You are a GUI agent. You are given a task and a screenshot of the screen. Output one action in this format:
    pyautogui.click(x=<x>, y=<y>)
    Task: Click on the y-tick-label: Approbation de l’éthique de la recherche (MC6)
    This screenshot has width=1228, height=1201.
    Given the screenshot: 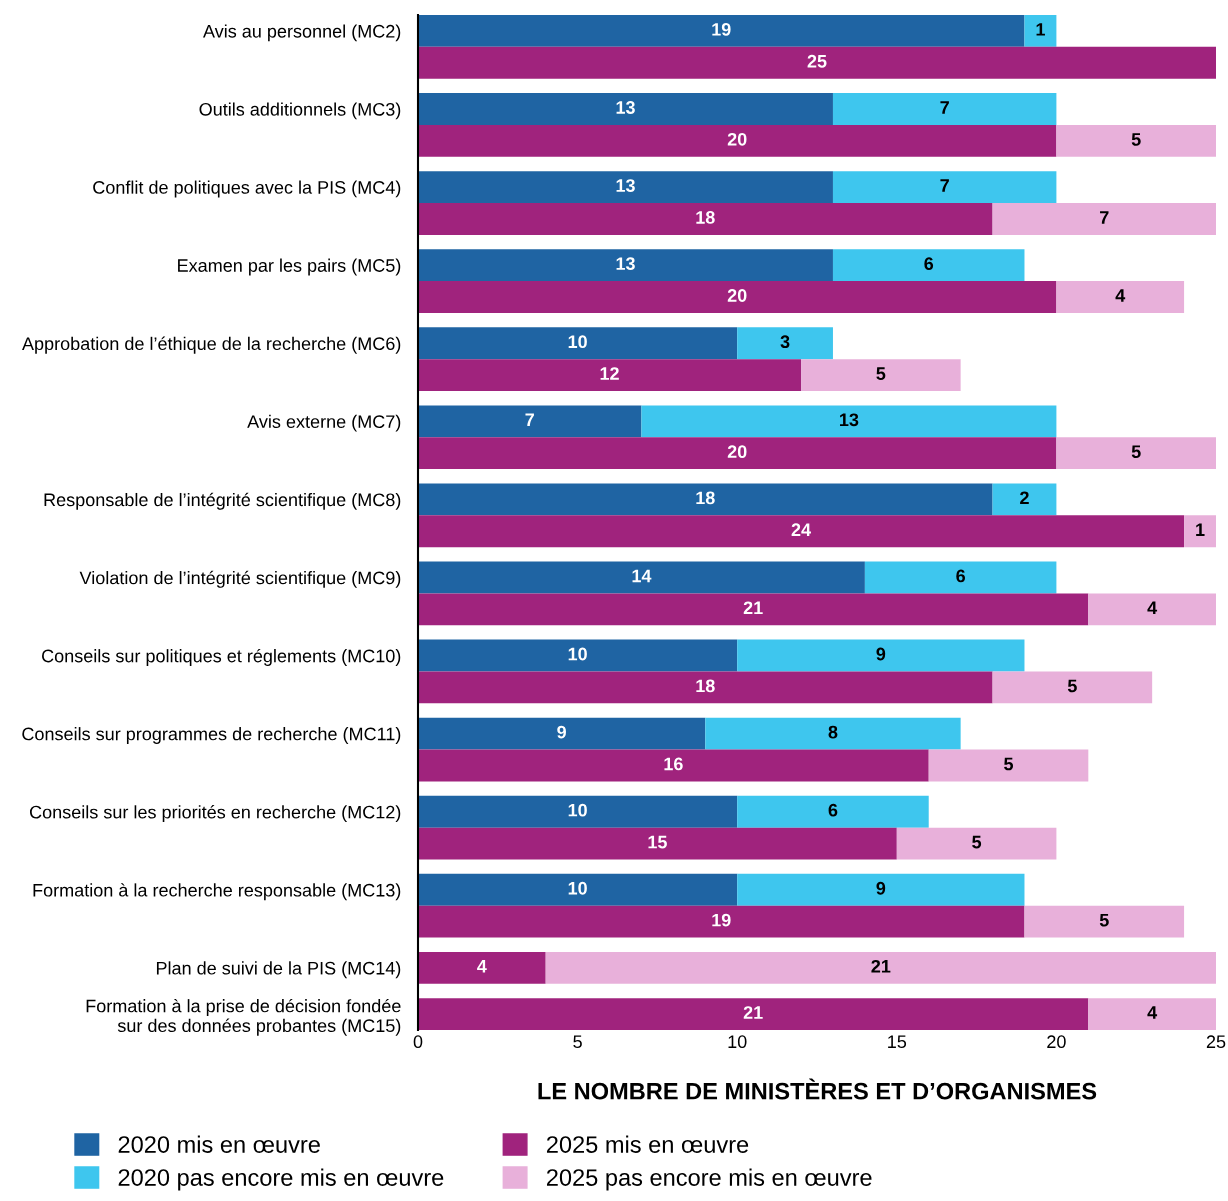 What is the action you would take?
    pyautogui.click(x=211, y=345)
    